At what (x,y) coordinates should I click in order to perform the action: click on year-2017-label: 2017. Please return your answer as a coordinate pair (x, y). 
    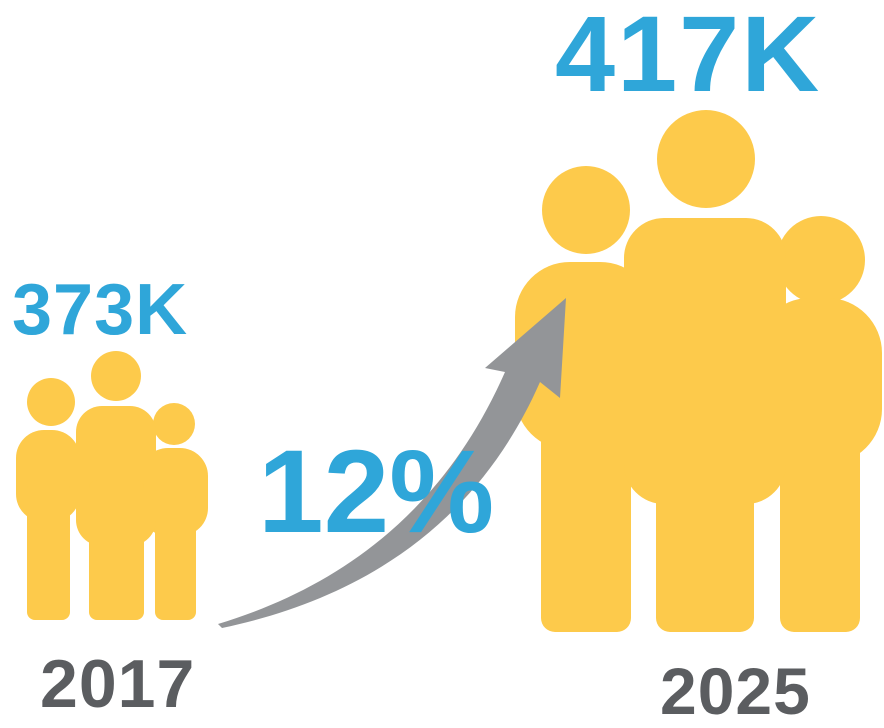
    Looking at the image, I should click on (118, 684).